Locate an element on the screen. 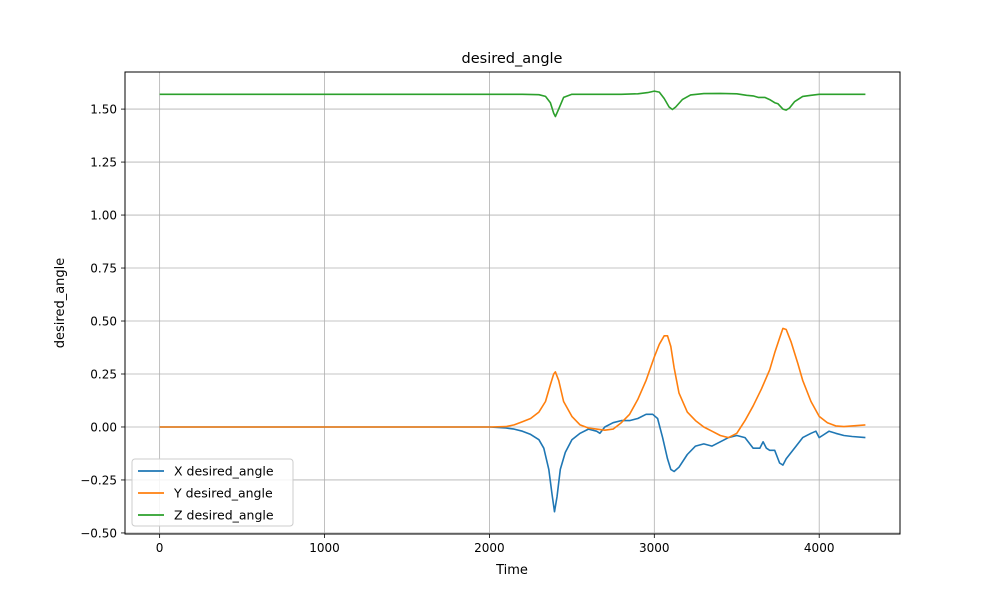 The image size is (1000, 604). x-tick-label: 1000 is located at coordinates (324, 548).